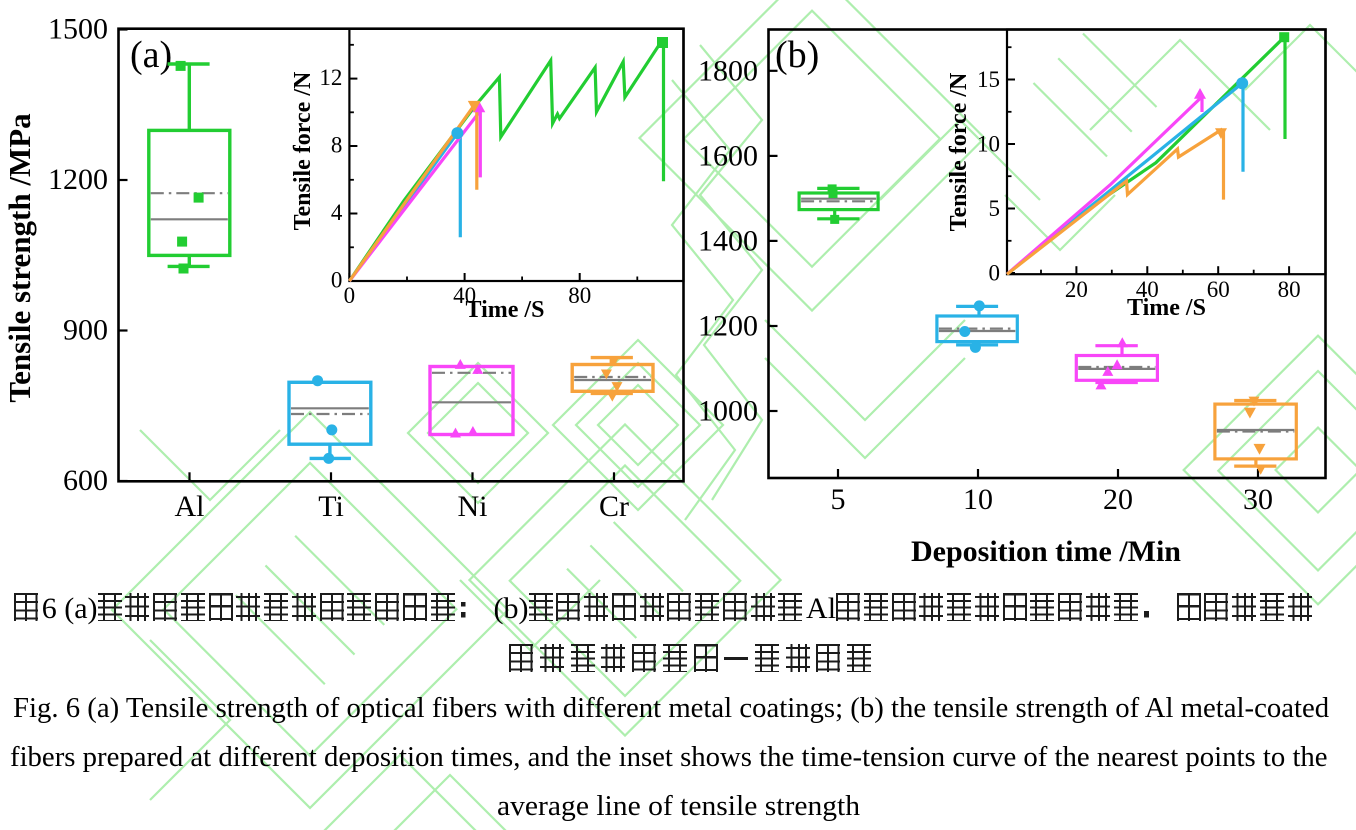  I want to click on svg-text: 15, so click(988, 79).